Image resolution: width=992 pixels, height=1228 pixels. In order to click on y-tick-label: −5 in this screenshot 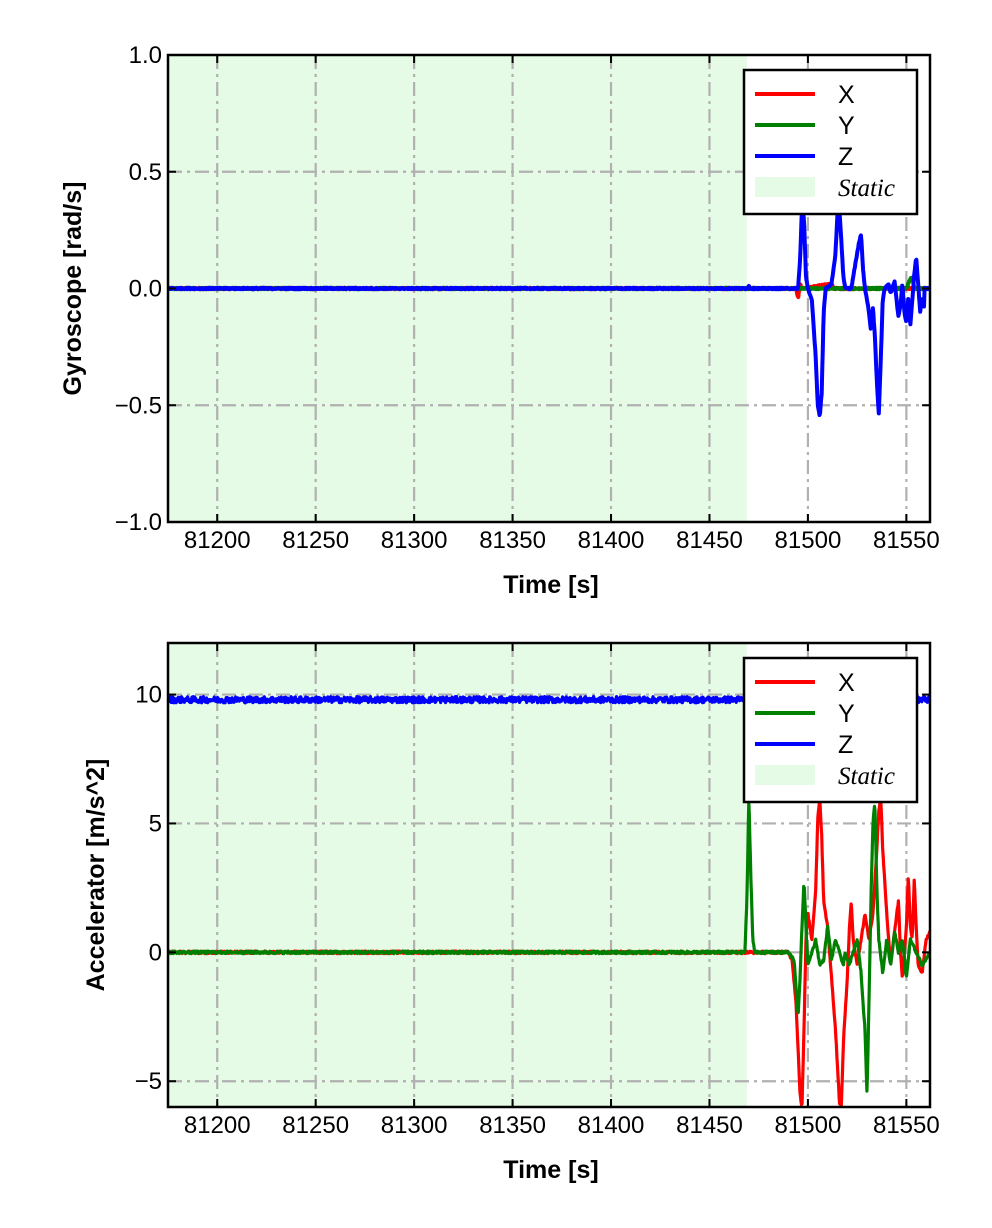, I will do `click(148, 1081)`.